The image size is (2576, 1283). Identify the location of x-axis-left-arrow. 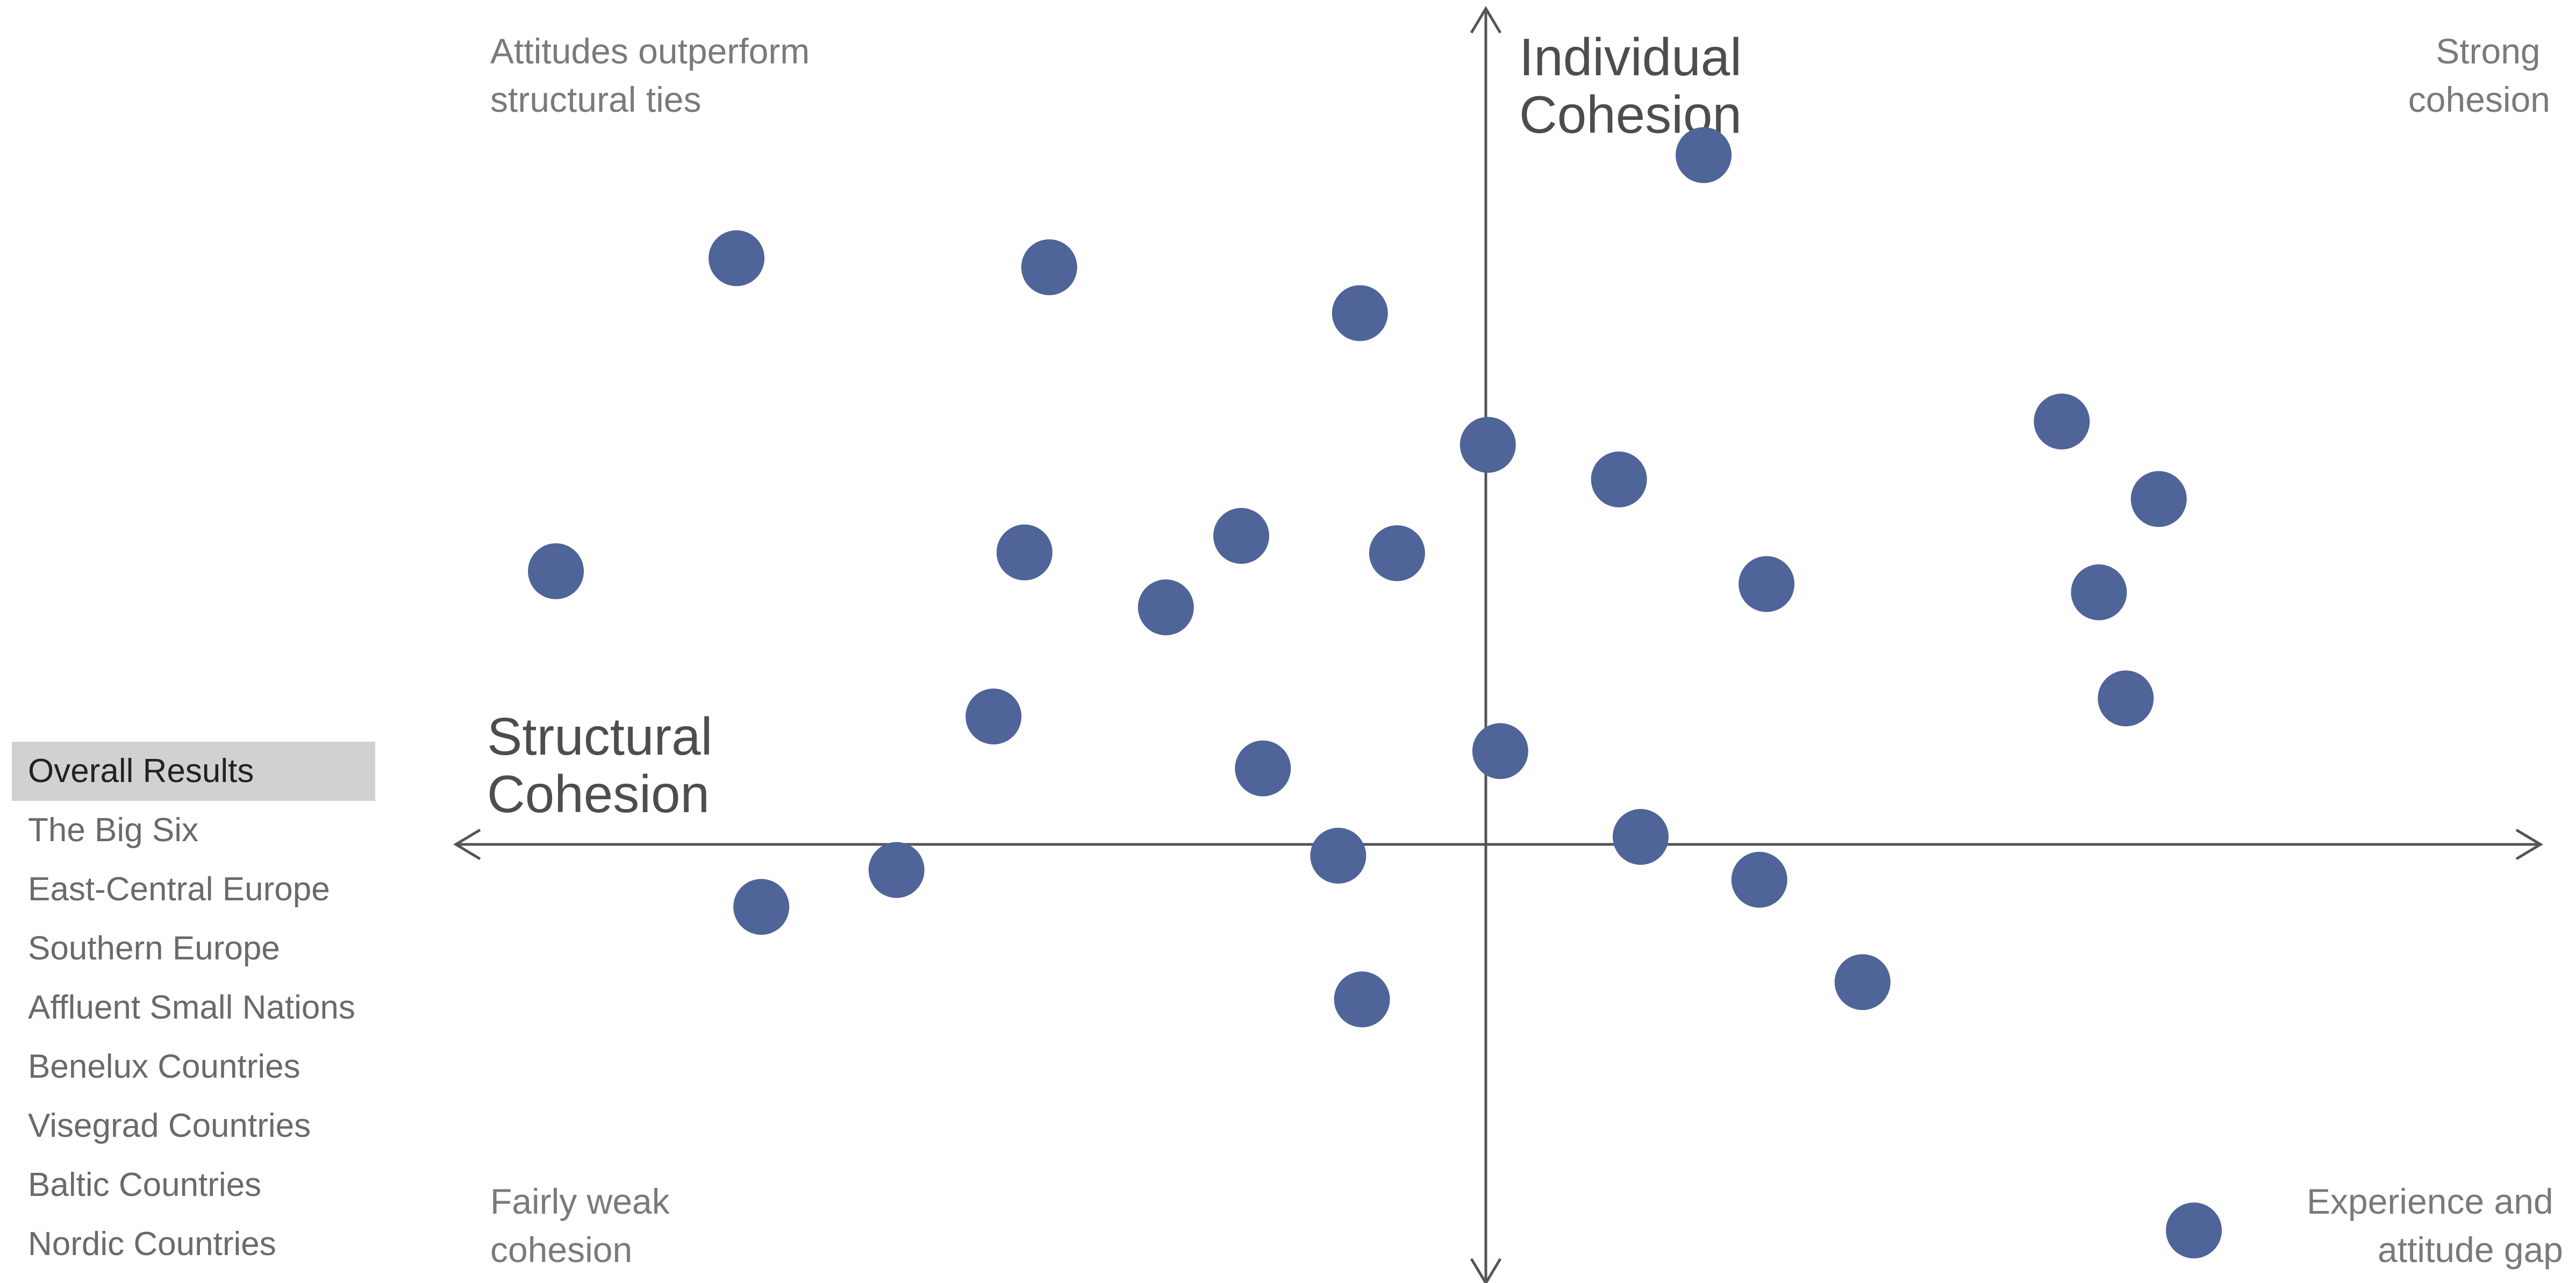
(467, 844).